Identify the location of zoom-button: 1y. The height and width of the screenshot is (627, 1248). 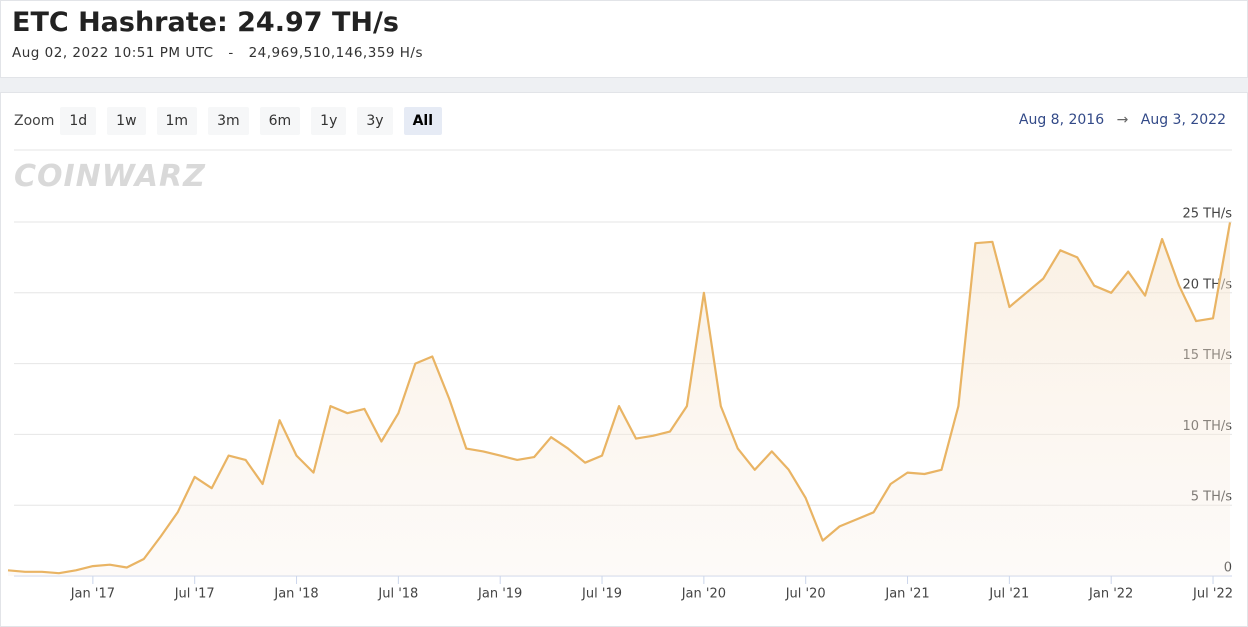
(329, 121).